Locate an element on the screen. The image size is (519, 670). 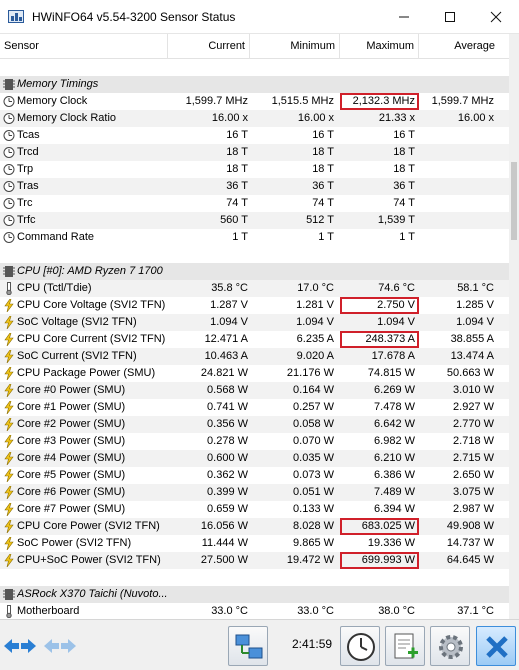
sensor-row: Command Rate 1 T 1 T 1 T is located at coordinates (254, 237).